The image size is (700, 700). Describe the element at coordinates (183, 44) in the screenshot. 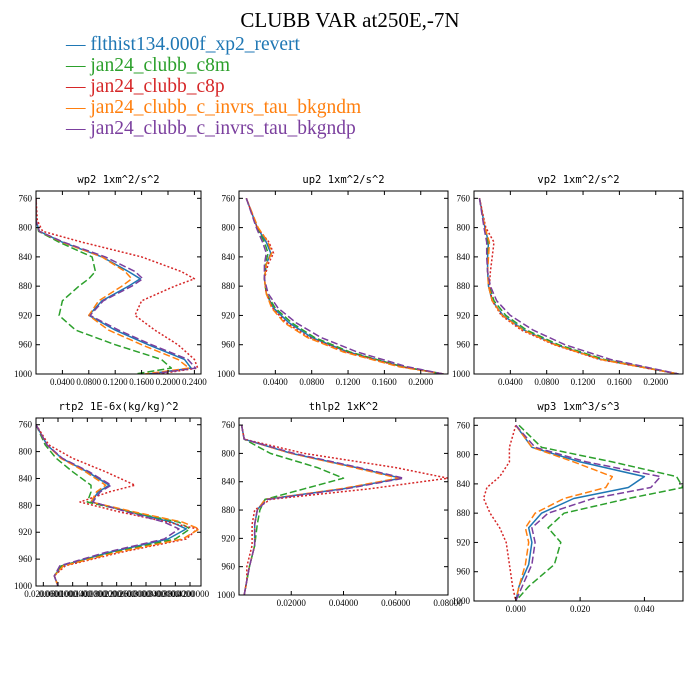

I see `legend-entry: — flthist134.000f_xp2_revert` at that location.